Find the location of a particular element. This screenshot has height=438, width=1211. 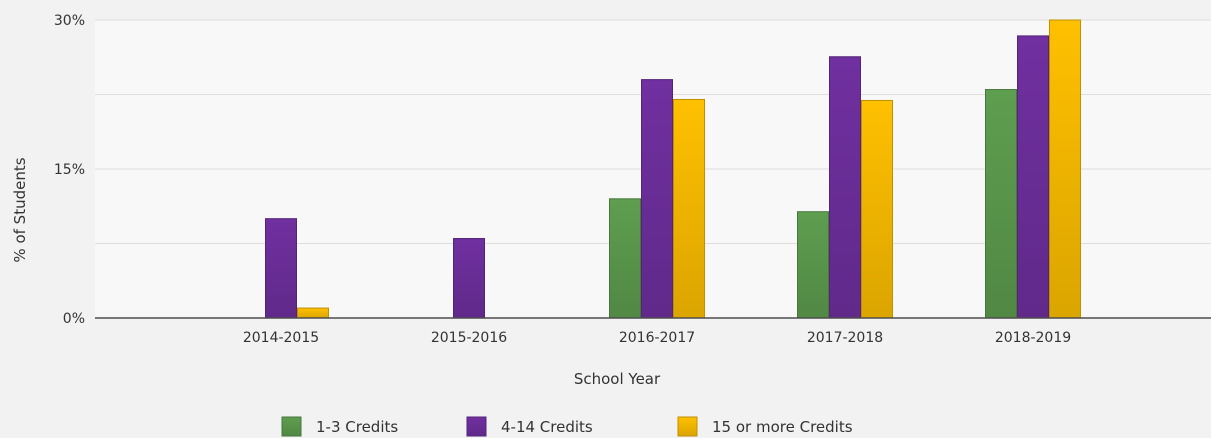

x-tick-label: 2017-2018 is located at coordinates (845, 338).